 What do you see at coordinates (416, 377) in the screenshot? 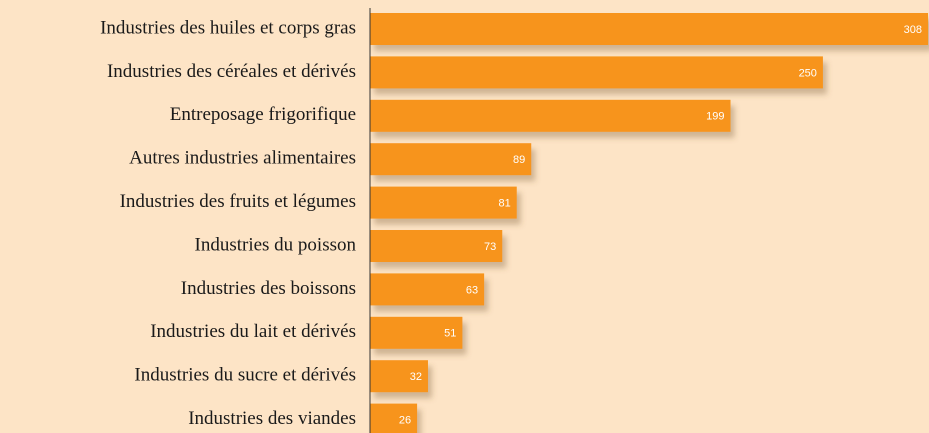
I see `value-label: 32` at bounding box center [416, 377].